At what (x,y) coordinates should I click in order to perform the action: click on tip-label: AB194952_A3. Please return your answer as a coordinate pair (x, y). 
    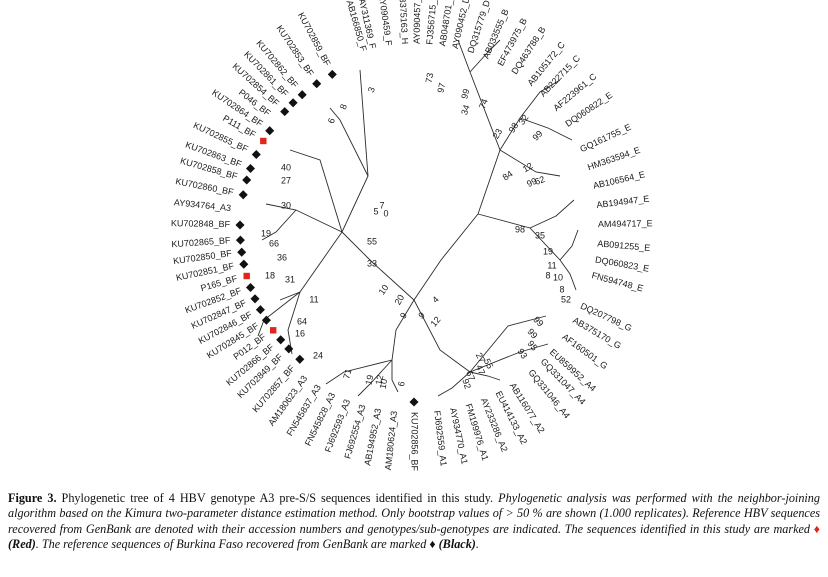
    Looking at the image, I should click on (372, 437).